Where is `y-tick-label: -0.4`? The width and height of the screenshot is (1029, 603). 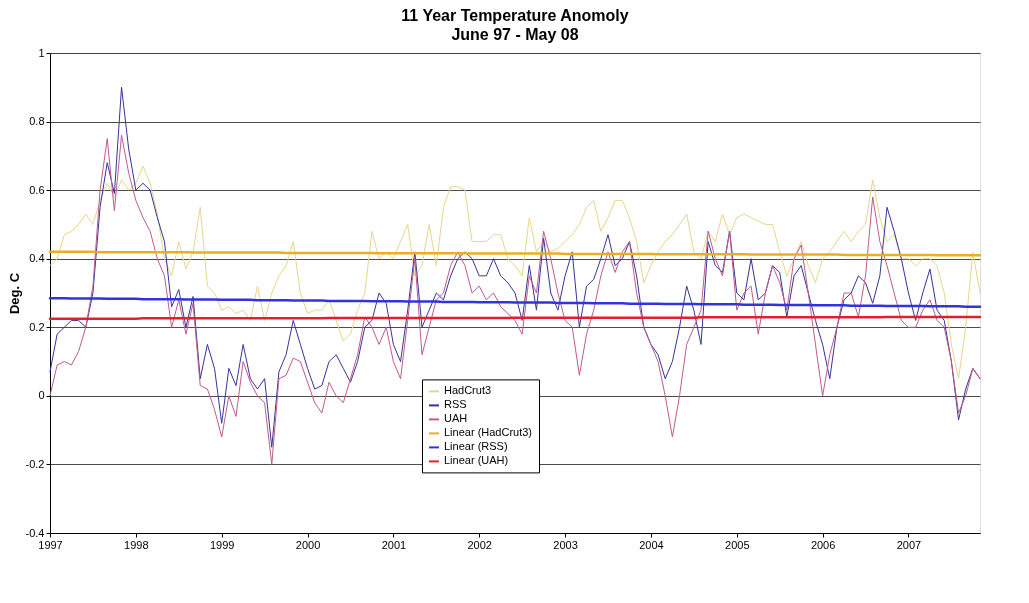 y-tick-label: -0.4 is located at coordinates (35, 532).